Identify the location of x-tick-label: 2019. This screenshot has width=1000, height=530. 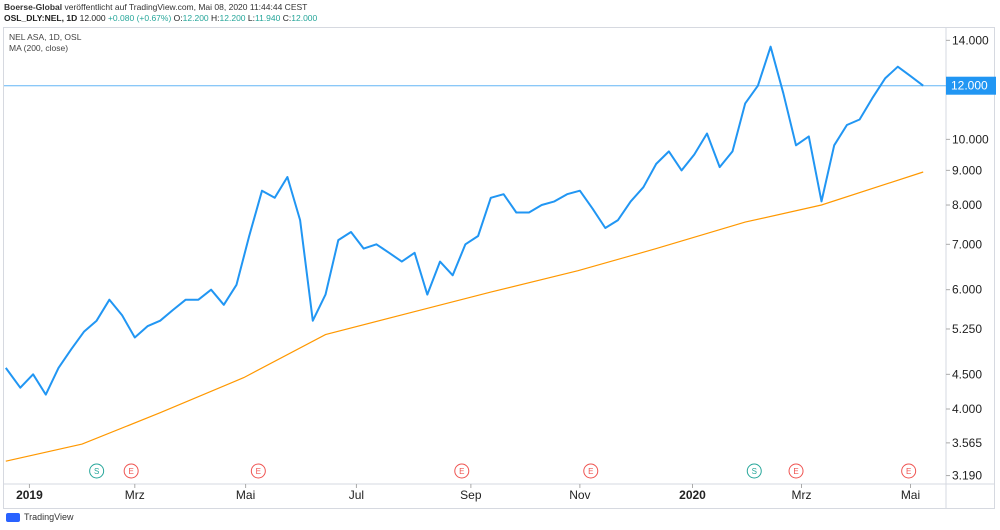
(29, 495).